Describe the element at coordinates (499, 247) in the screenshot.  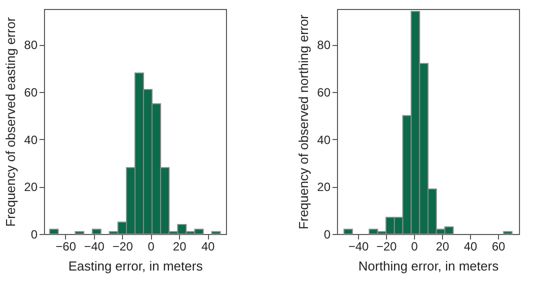
I see `x-tick-label: 60` at that location.